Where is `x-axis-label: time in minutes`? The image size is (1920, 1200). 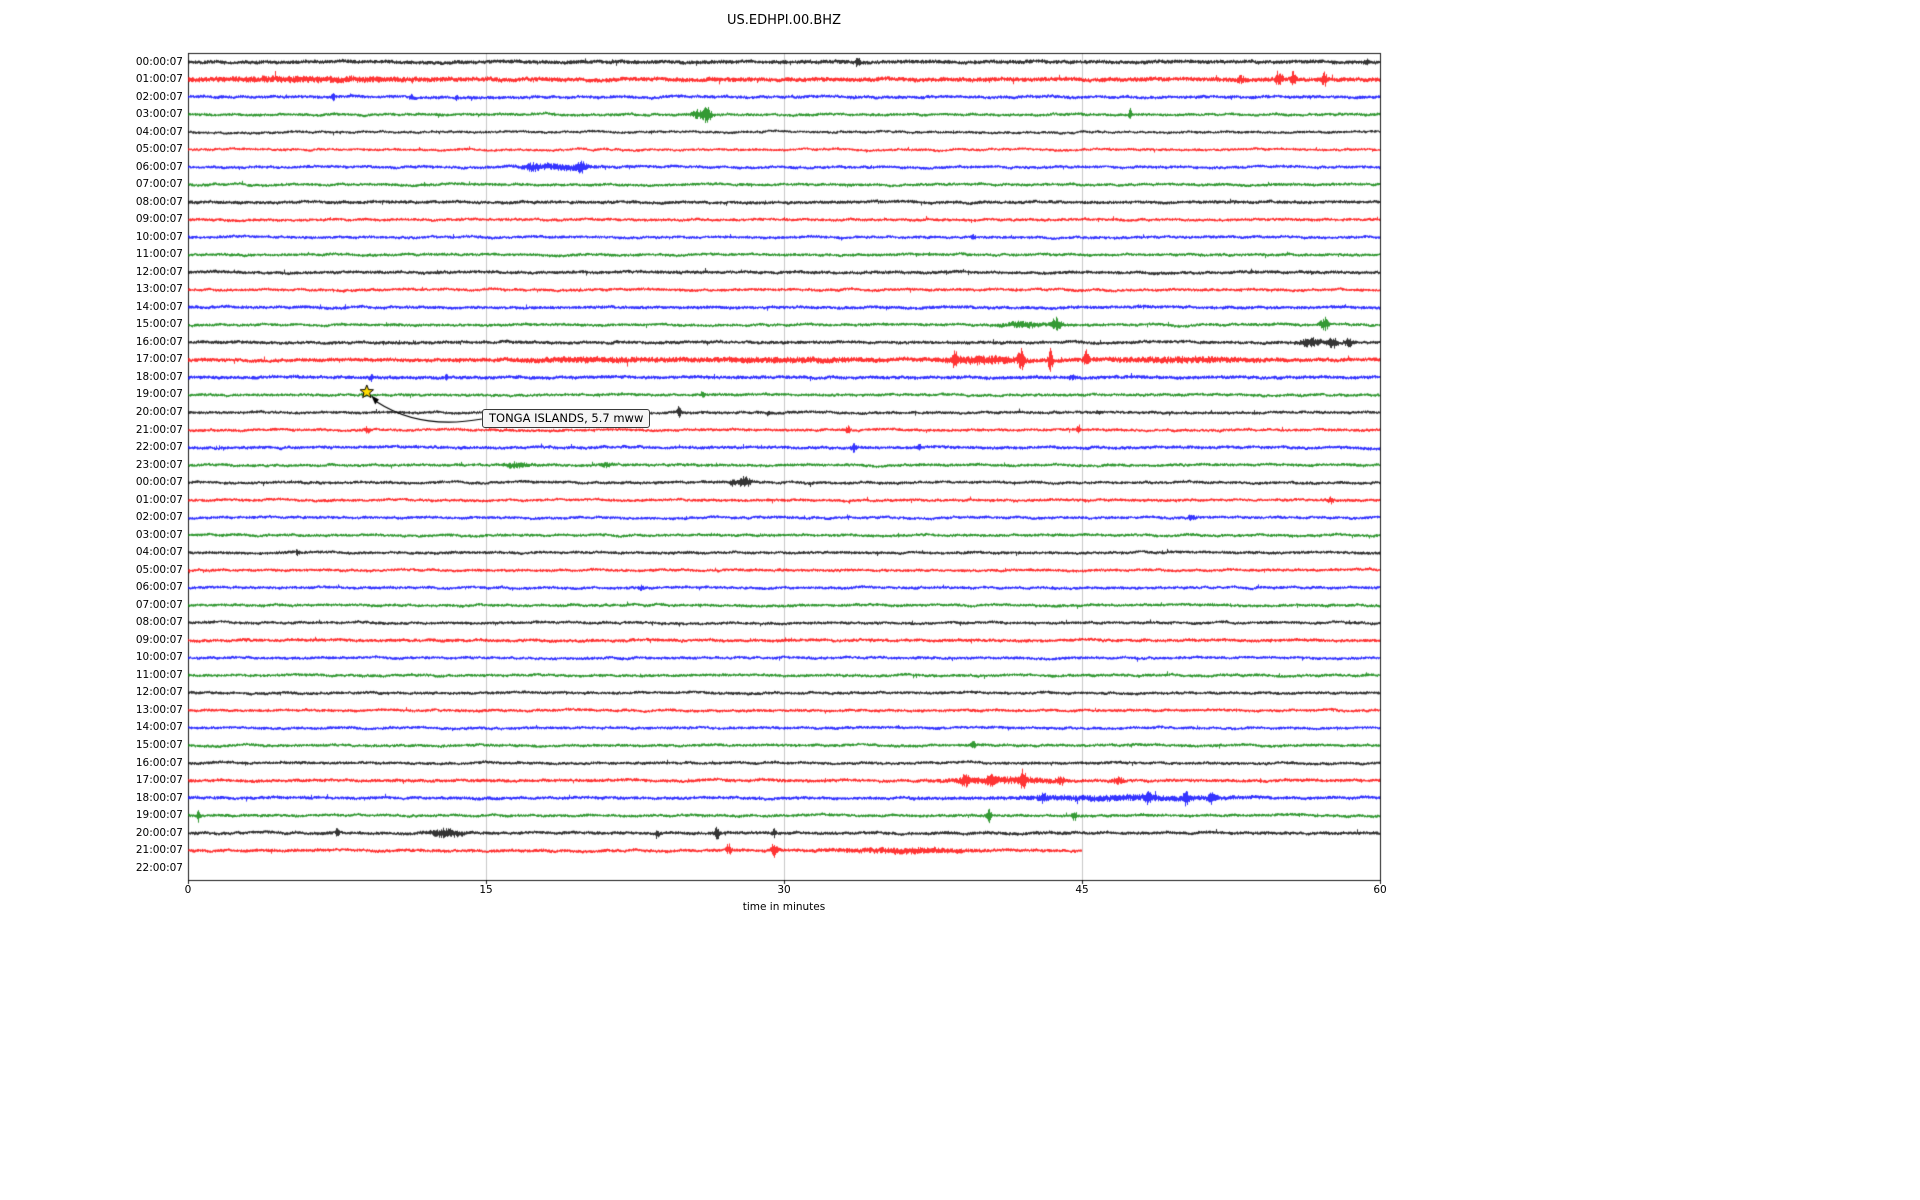 x-axis-label: time in minutes is located at coordinates (784, 907).